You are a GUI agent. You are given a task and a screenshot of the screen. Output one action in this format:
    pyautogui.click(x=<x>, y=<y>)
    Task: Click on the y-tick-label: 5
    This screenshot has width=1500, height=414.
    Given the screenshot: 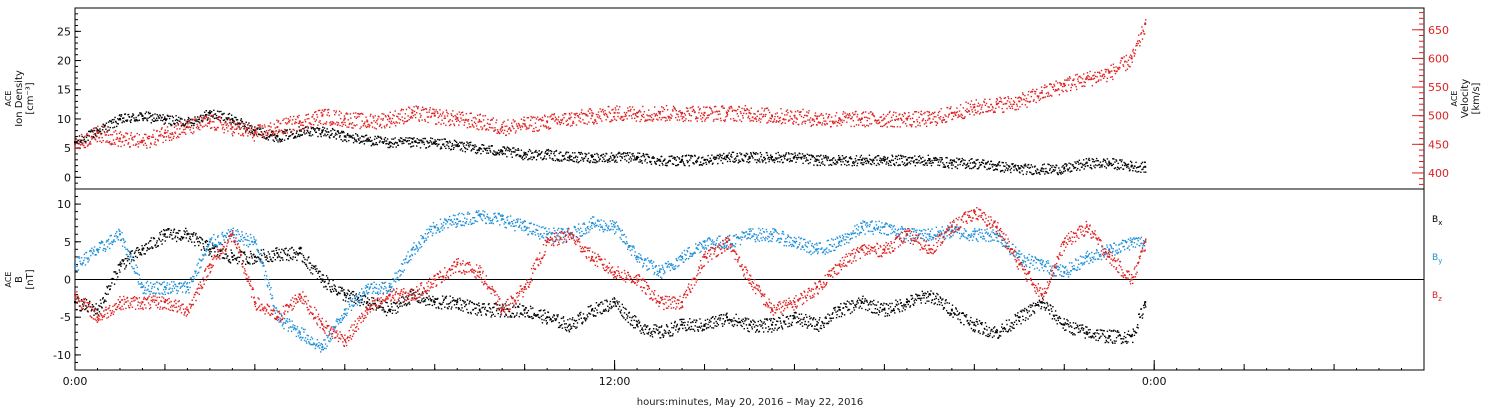 What is the action you would take?
    pyautogui.click(x=67, y=242)
    